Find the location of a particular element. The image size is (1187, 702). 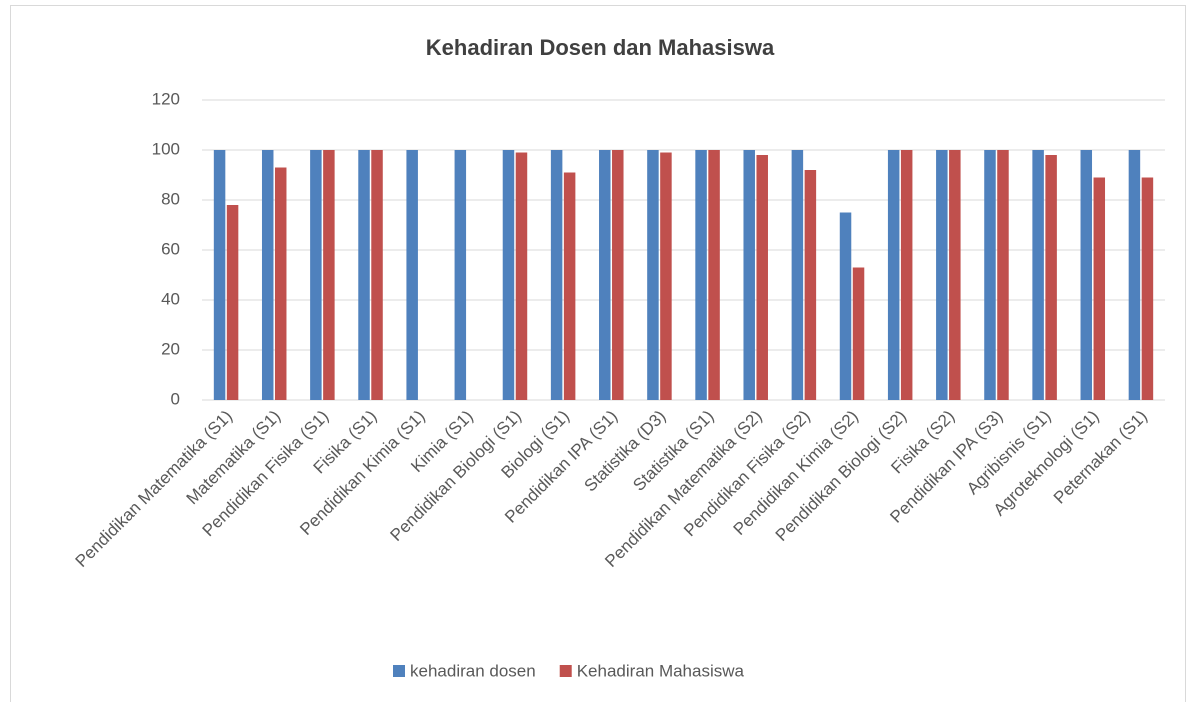

y-tick-label: 20 is located at coordinates (170, 348).